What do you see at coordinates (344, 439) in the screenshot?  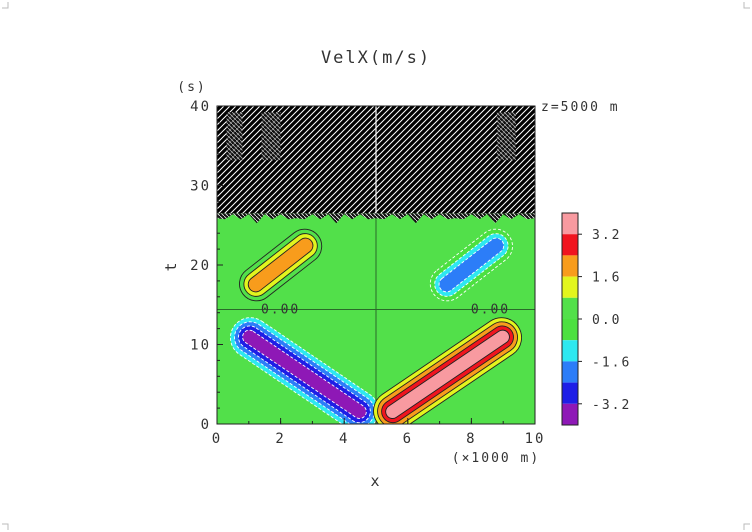 I see `x-tick-label: 4` at bounding box center [344, 439].